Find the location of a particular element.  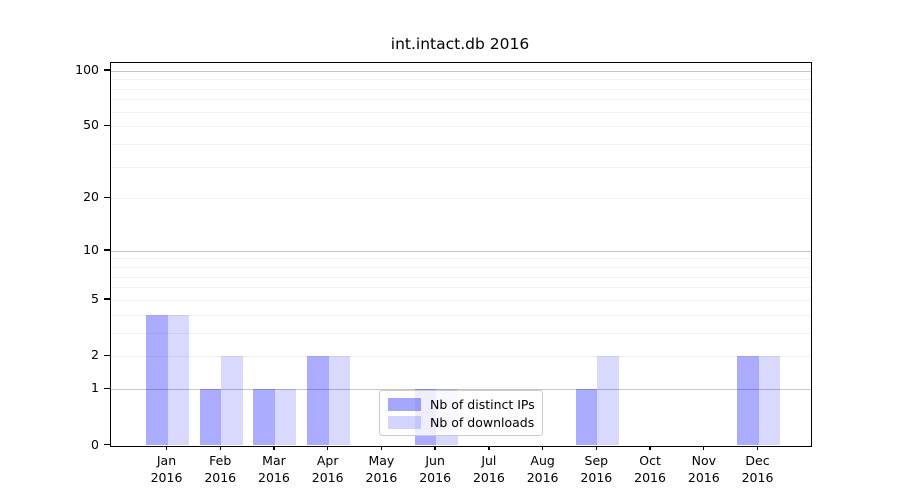

x-axis-tick-label: Nov 2016 is located at coordinates (703, 468).